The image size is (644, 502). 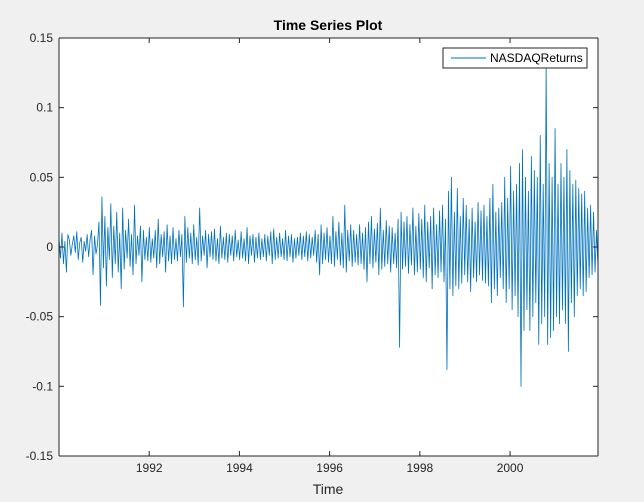 What do you see at coordinates (510, 468) in the screenshot?
I see `x-tick-label: 2000` at bounding box center [510, 468].